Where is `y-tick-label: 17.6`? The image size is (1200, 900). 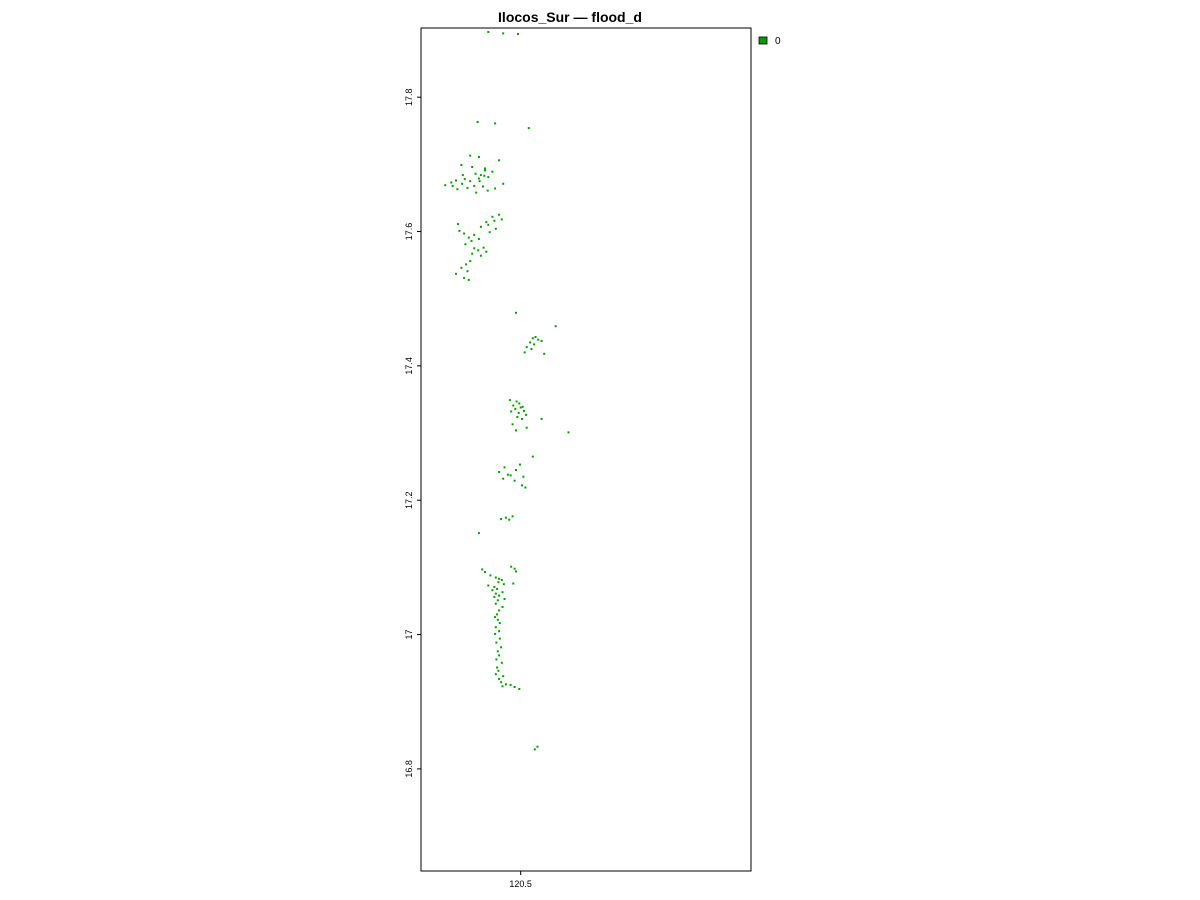
y-tick-label: 17.6 is located at coordinates (409, 232).